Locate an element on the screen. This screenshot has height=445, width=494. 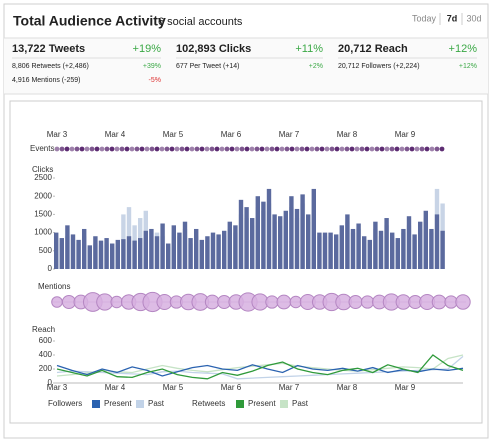
range-tab: 30d is located at coordinates (473, 18).